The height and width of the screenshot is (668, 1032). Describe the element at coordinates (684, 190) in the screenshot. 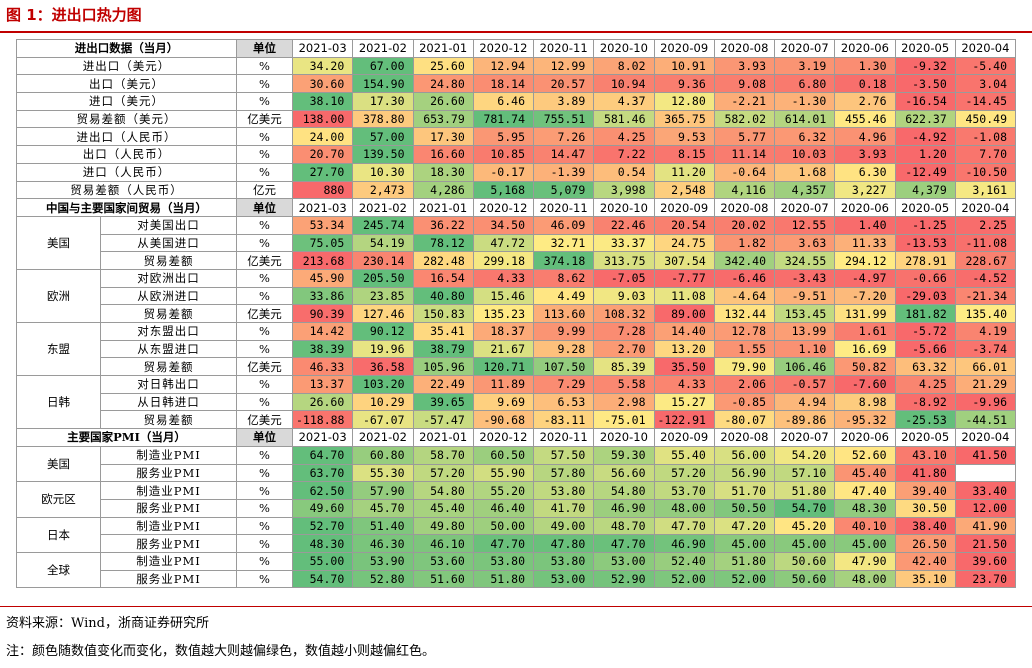

I see `heat-cell: 2,548` at that location.